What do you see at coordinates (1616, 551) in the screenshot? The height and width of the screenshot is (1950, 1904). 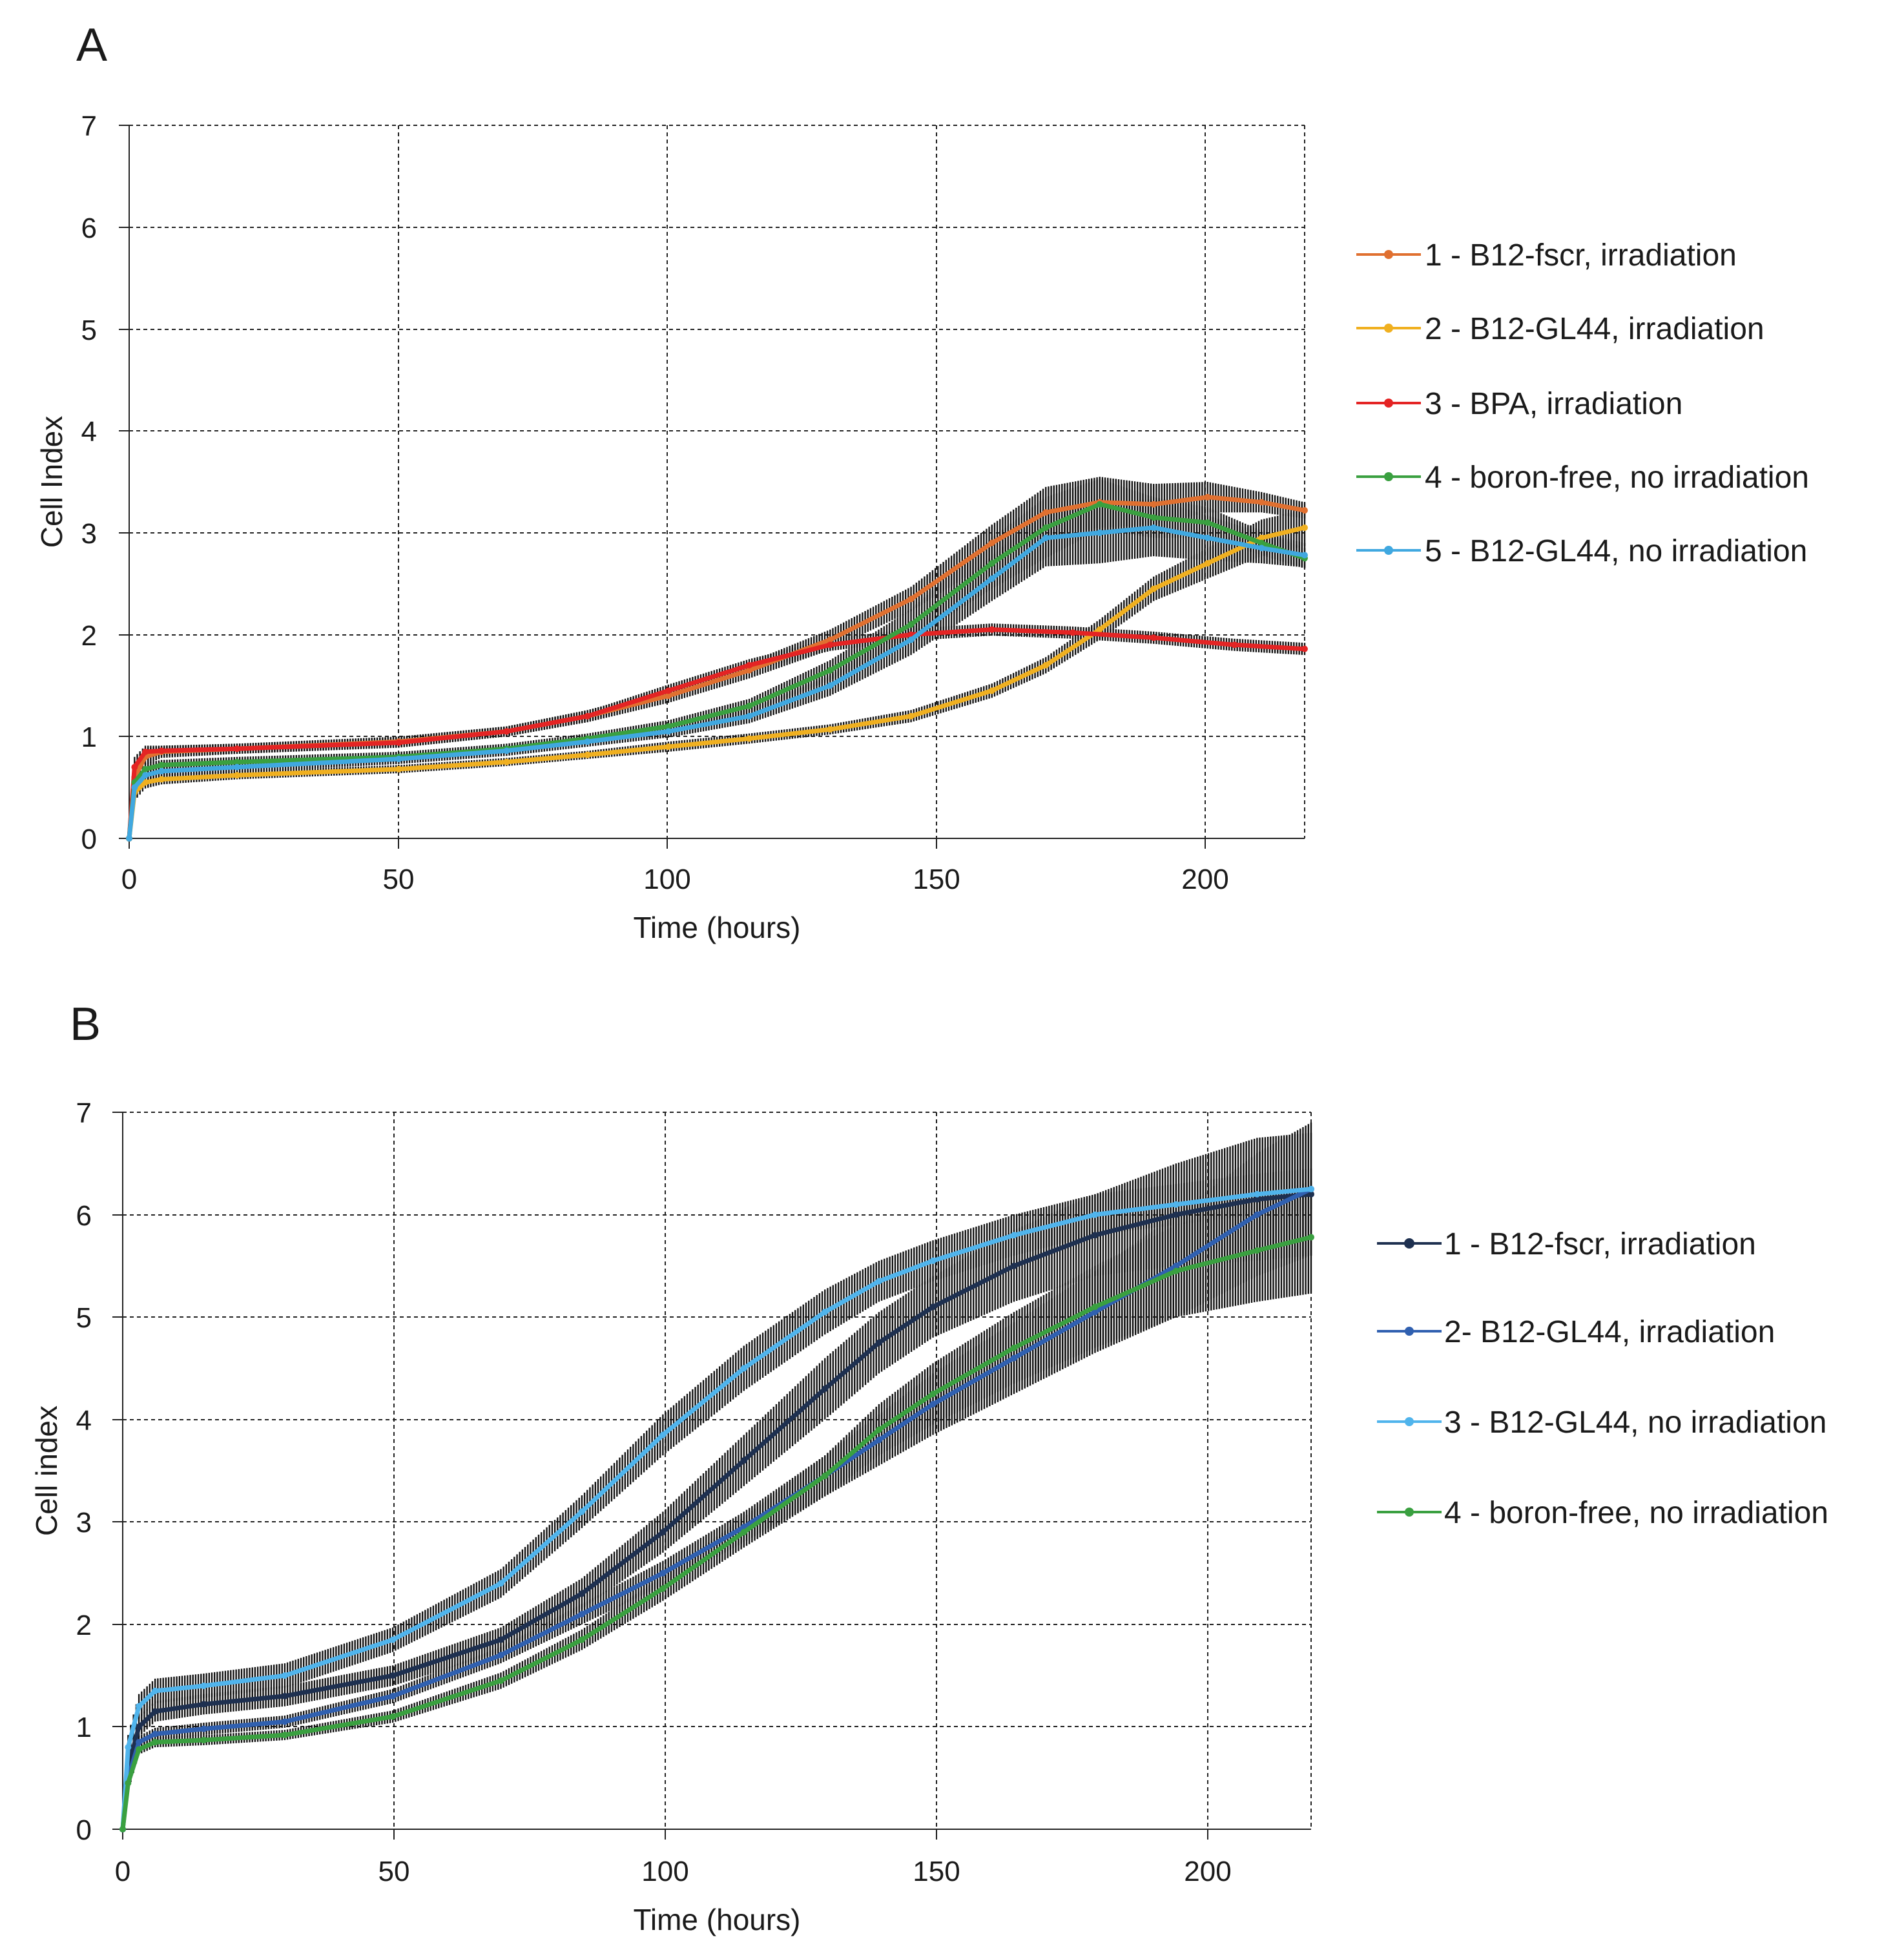 I see `panel-a-legend-label: 5 - B12-GL44, no irradiation` at bounding box center [1616, 551].